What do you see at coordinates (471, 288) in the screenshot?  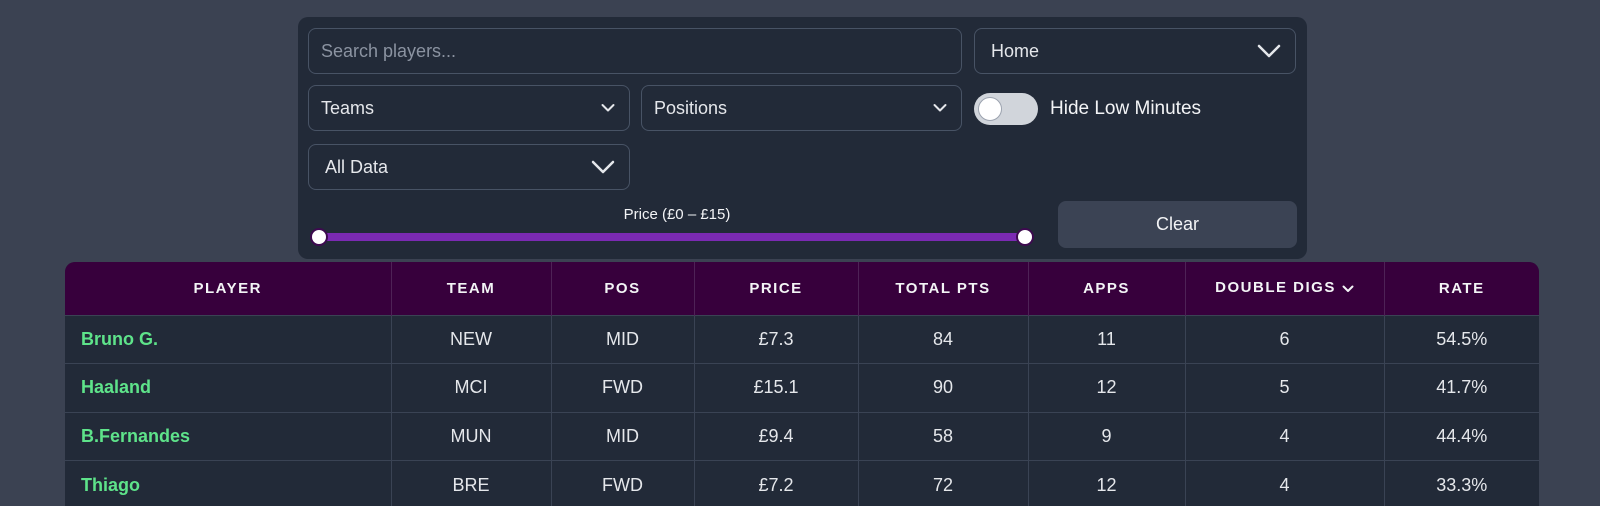 I see `column-header-team: TEAM` at bounding box center [471, 288].